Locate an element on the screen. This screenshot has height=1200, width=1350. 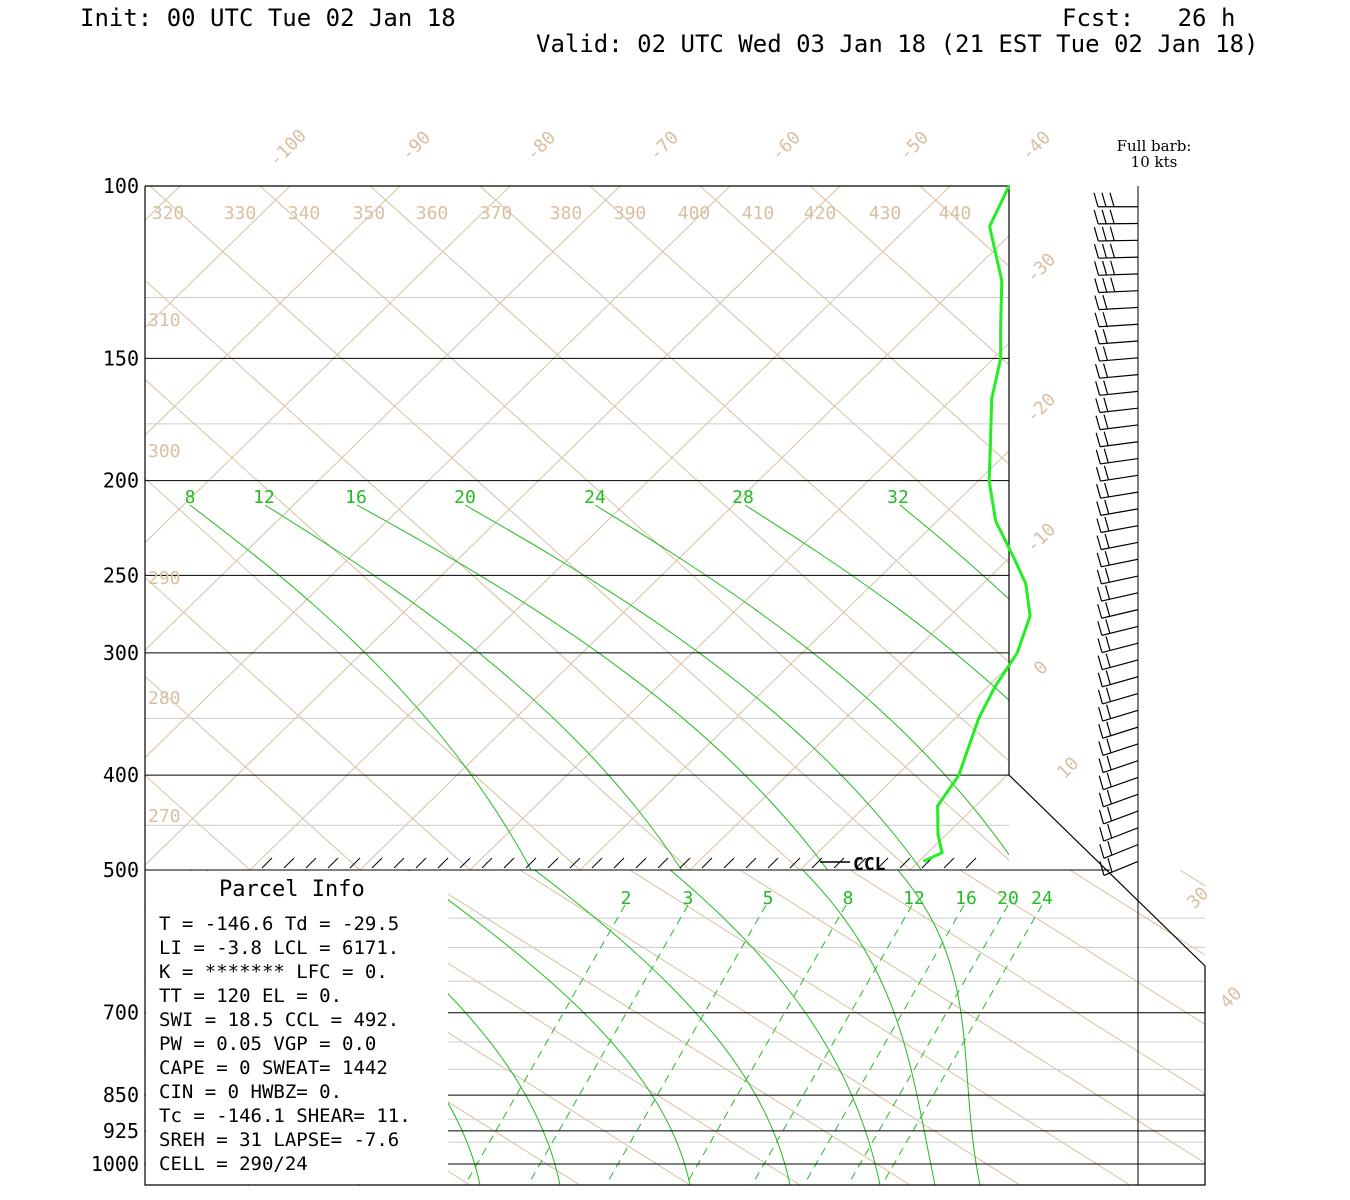
theta-e-label: 12 is located at coordinates (264, 497).